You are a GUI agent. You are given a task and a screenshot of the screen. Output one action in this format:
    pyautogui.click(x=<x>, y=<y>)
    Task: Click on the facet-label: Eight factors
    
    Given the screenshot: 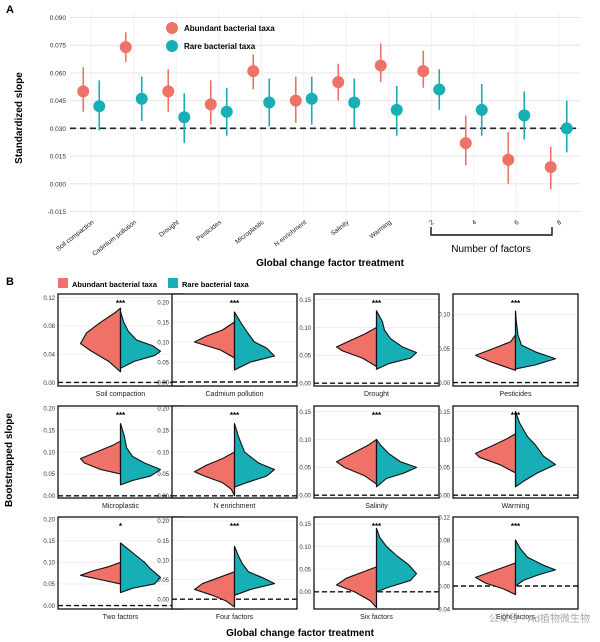 What is the action you would take?
    pyautogui.click(x=515, y=617)
    